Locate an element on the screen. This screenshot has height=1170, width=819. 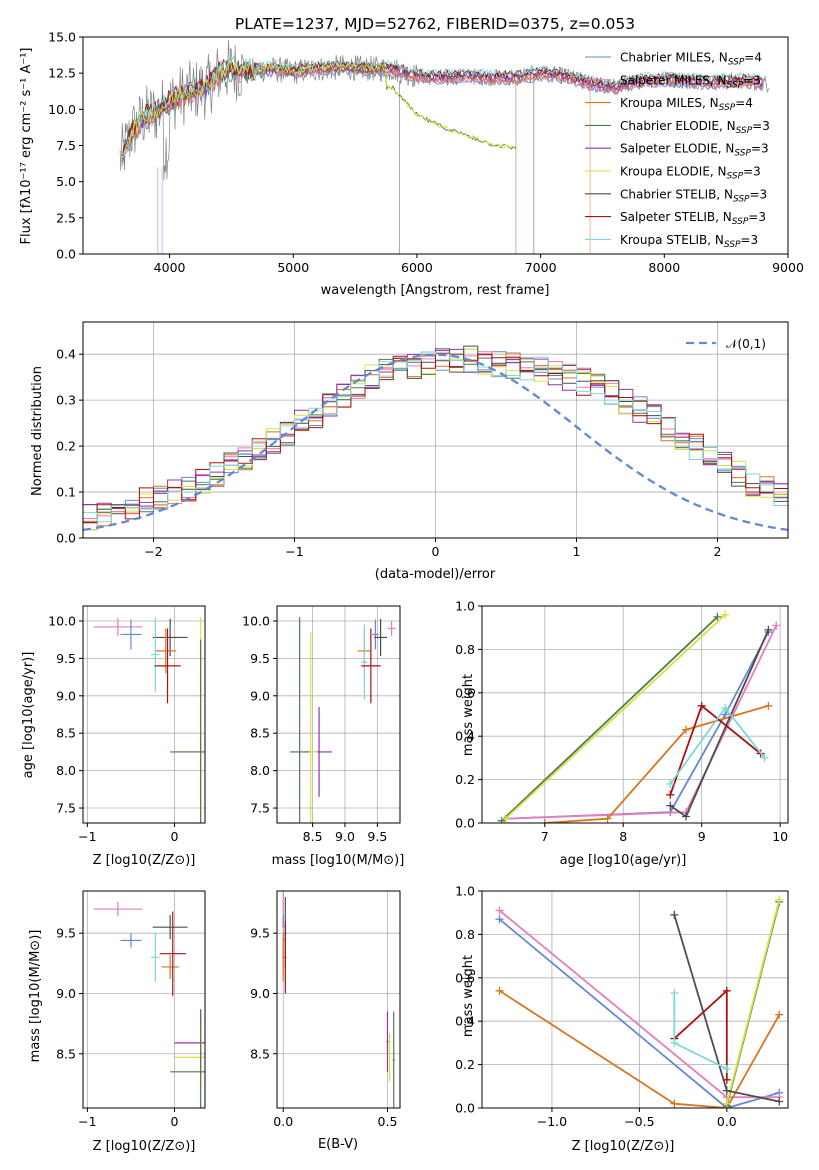
x-tick-label: 7 is located at coordinates (545, 836).